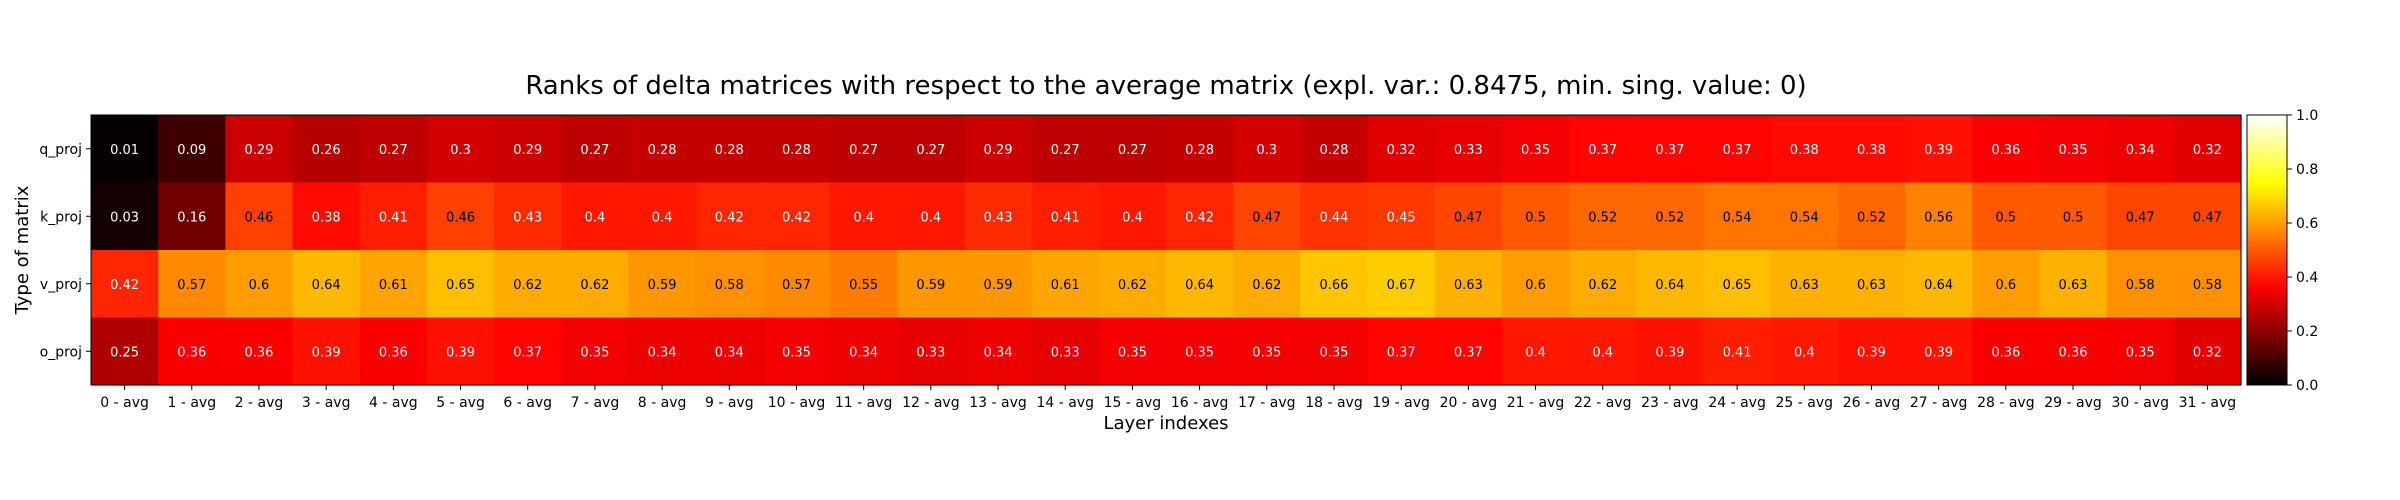  What do you see at coordinates (61, 285) in the screenshot?
I see `y-tick-label: v_proj` at bounding box center [61, 285].